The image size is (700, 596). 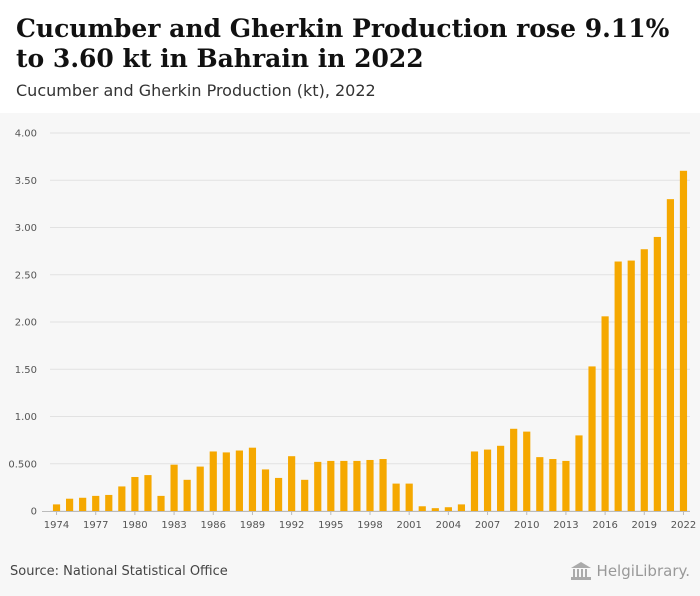 What do you see at coordinates (56, 507) in the screenshot?
I see `bar-1974` at bounding box center [56, 507].